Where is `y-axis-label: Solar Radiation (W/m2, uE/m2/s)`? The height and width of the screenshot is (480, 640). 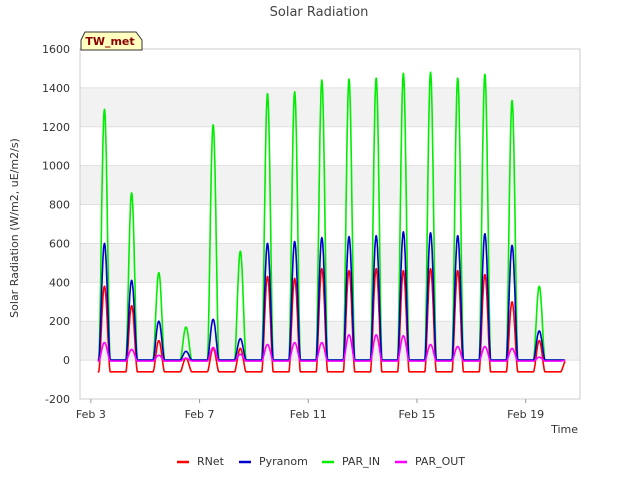 y-axis-label: Solar Radiation (W/m2, uE/m2/s) is located at coordinates (14, 228).